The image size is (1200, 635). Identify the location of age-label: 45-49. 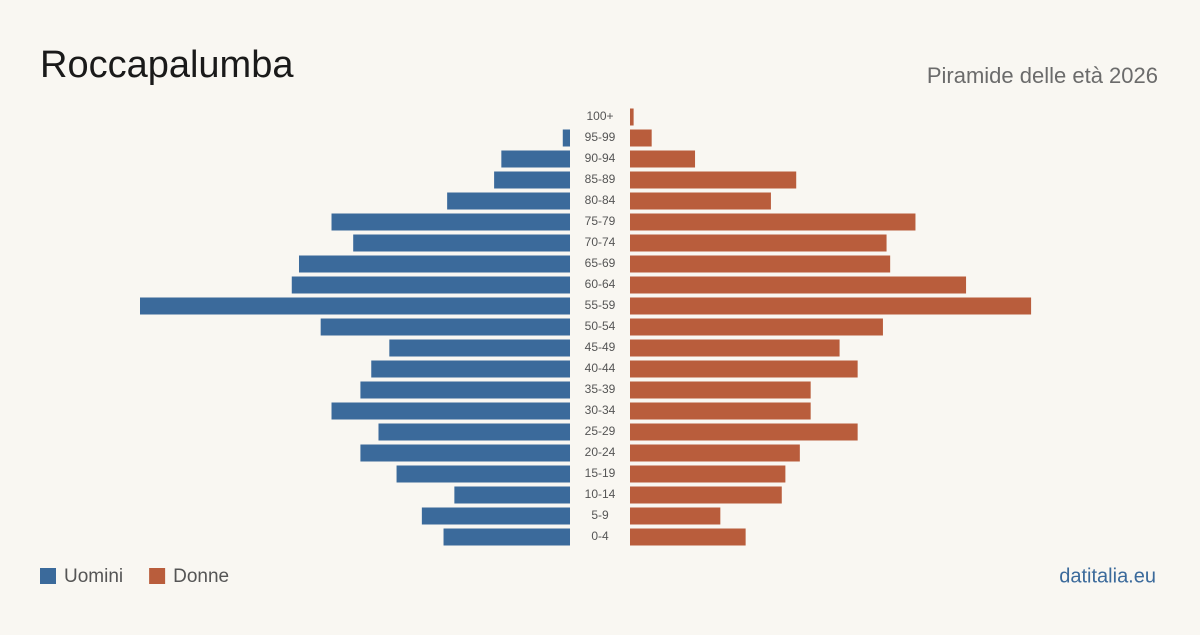
(600, 347).